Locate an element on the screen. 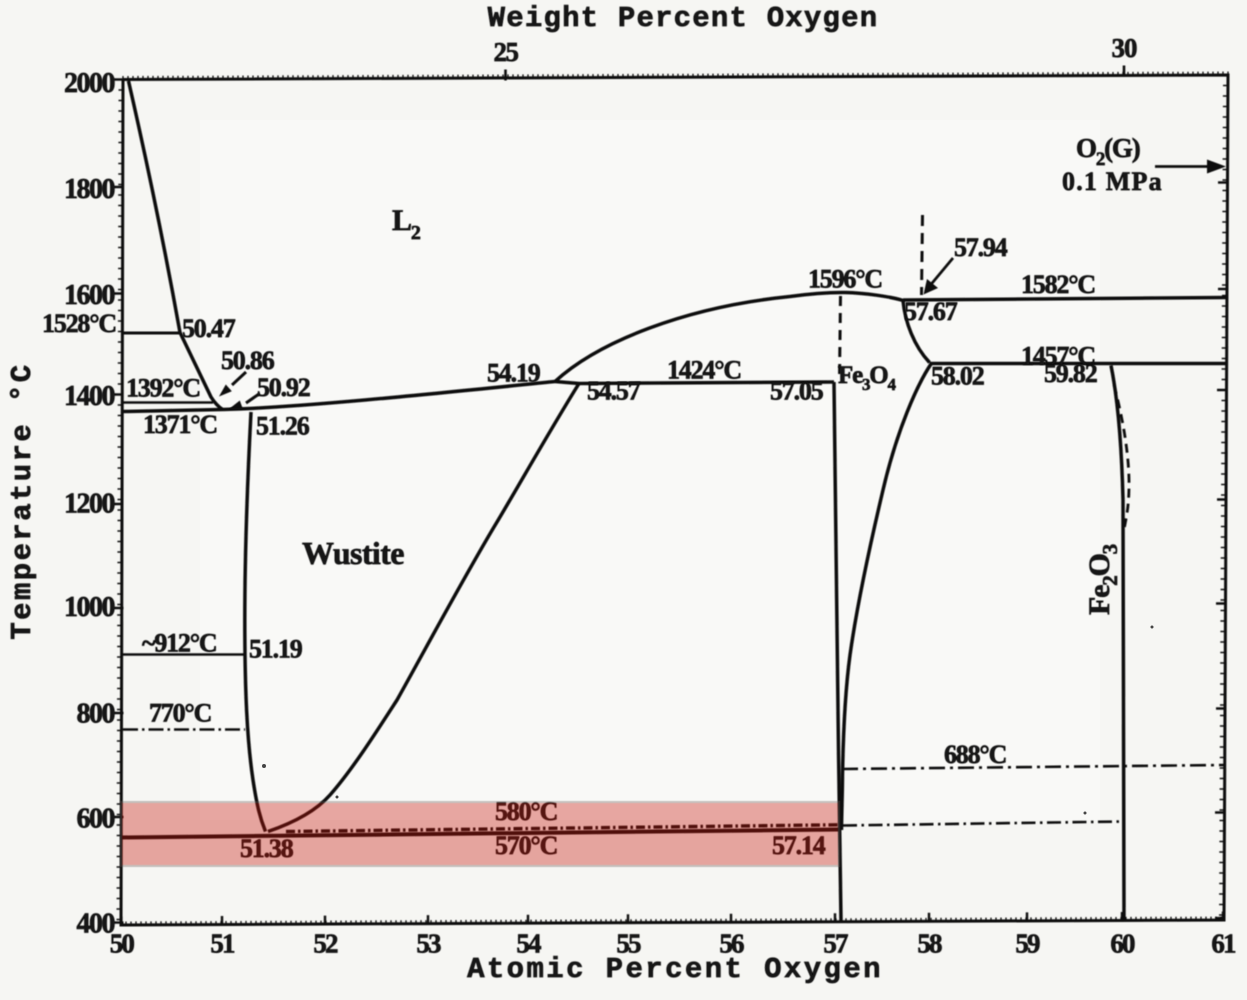  svg-text: 1200 is located at coordinates (89, 503).